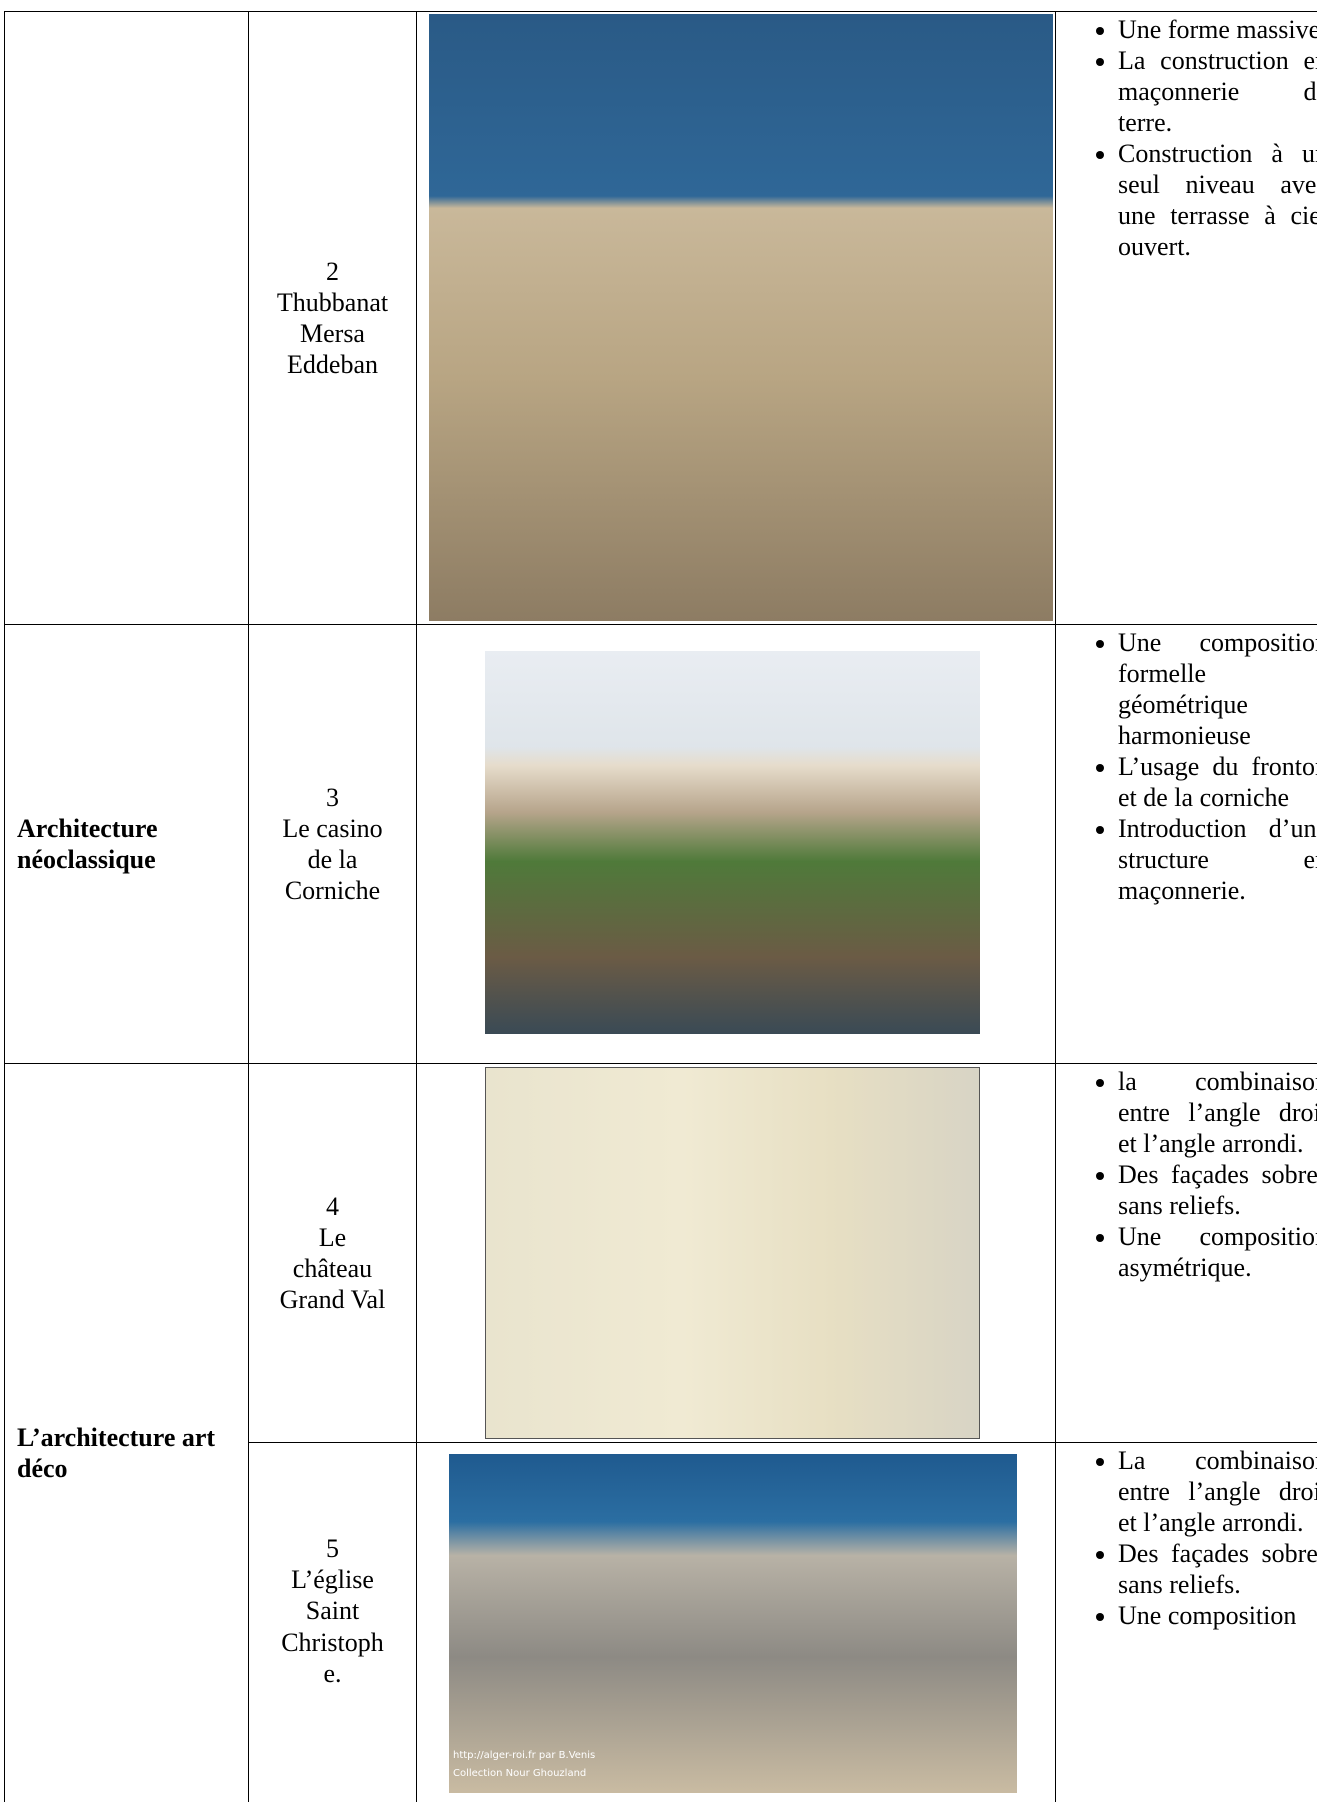  I want to click on bullet: Une composition, so click(1217, 1615).